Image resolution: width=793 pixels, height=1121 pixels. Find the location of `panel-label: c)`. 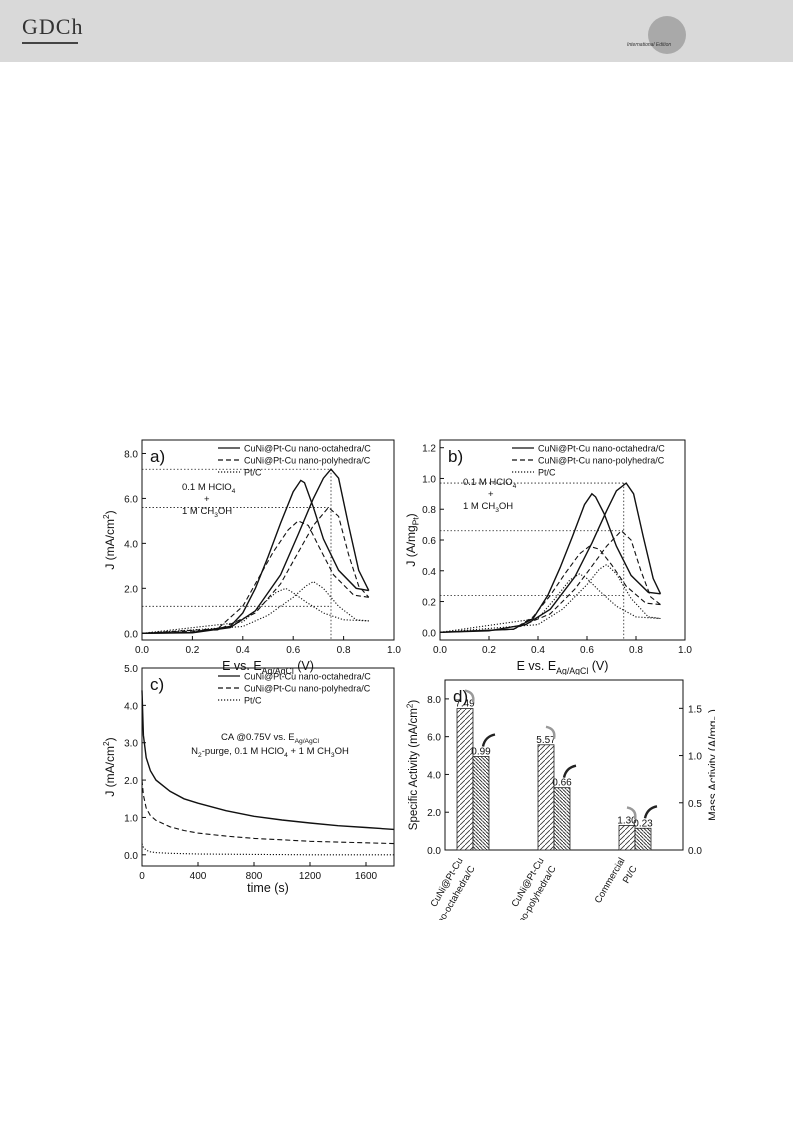

panel-label: c) is located at coordinates (157, 684).